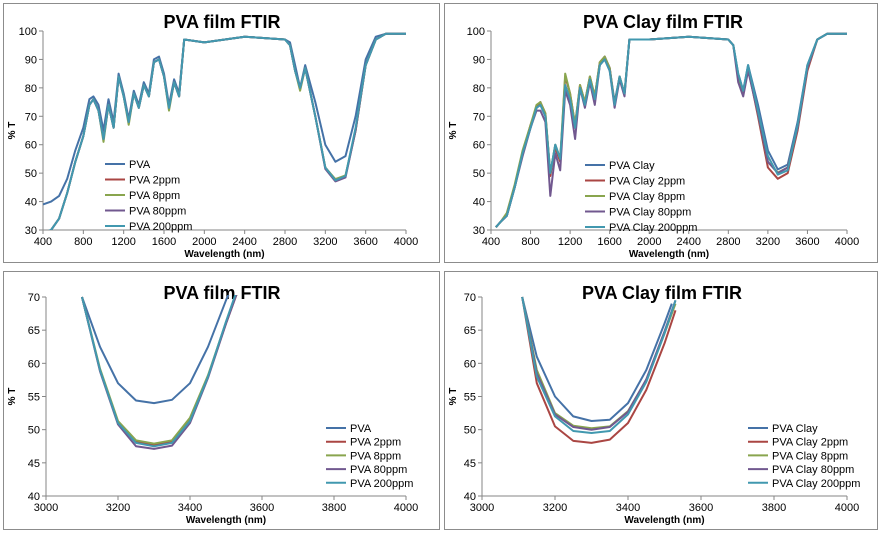 The image size is (881, 533). I want to click on y-tick-label: 55, so click(34, 398).